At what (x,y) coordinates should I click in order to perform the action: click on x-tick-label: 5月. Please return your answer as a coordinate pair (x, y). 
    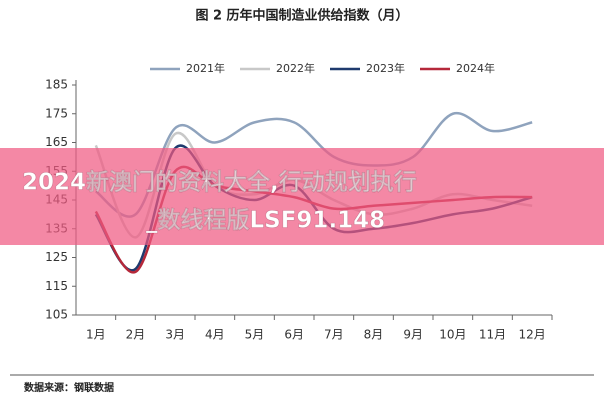
    Looking at the image, I should click on (255, 335).